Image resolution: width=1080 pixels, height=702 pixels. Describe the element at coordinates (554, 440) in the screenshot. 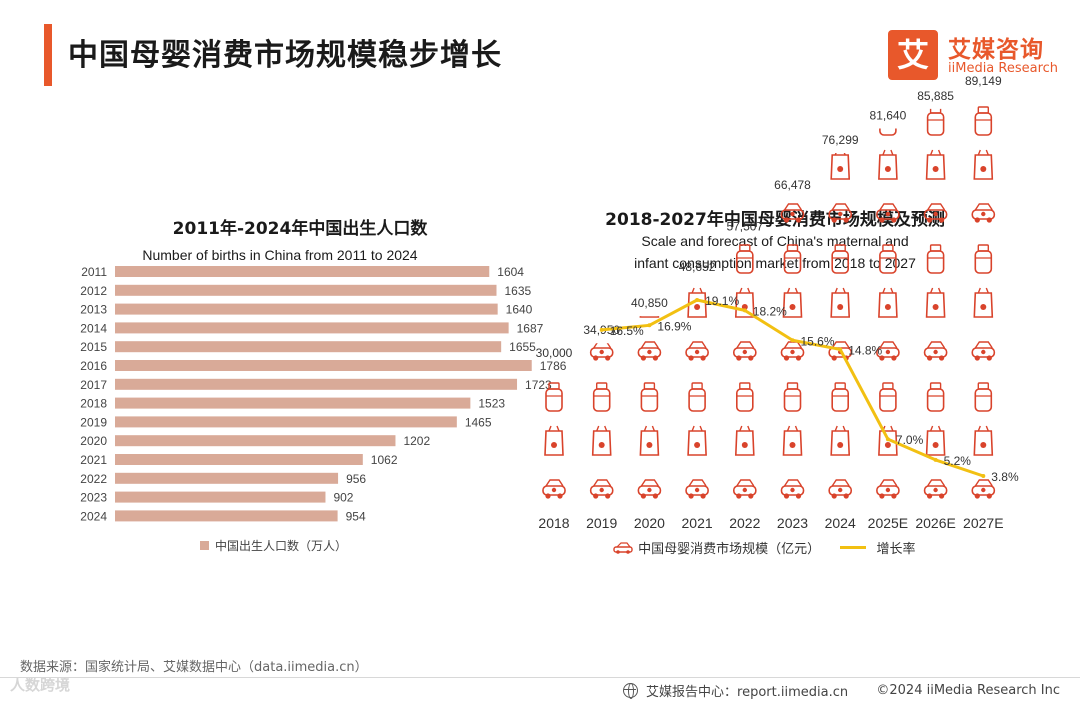

I see `market-bar-2018` at that location.